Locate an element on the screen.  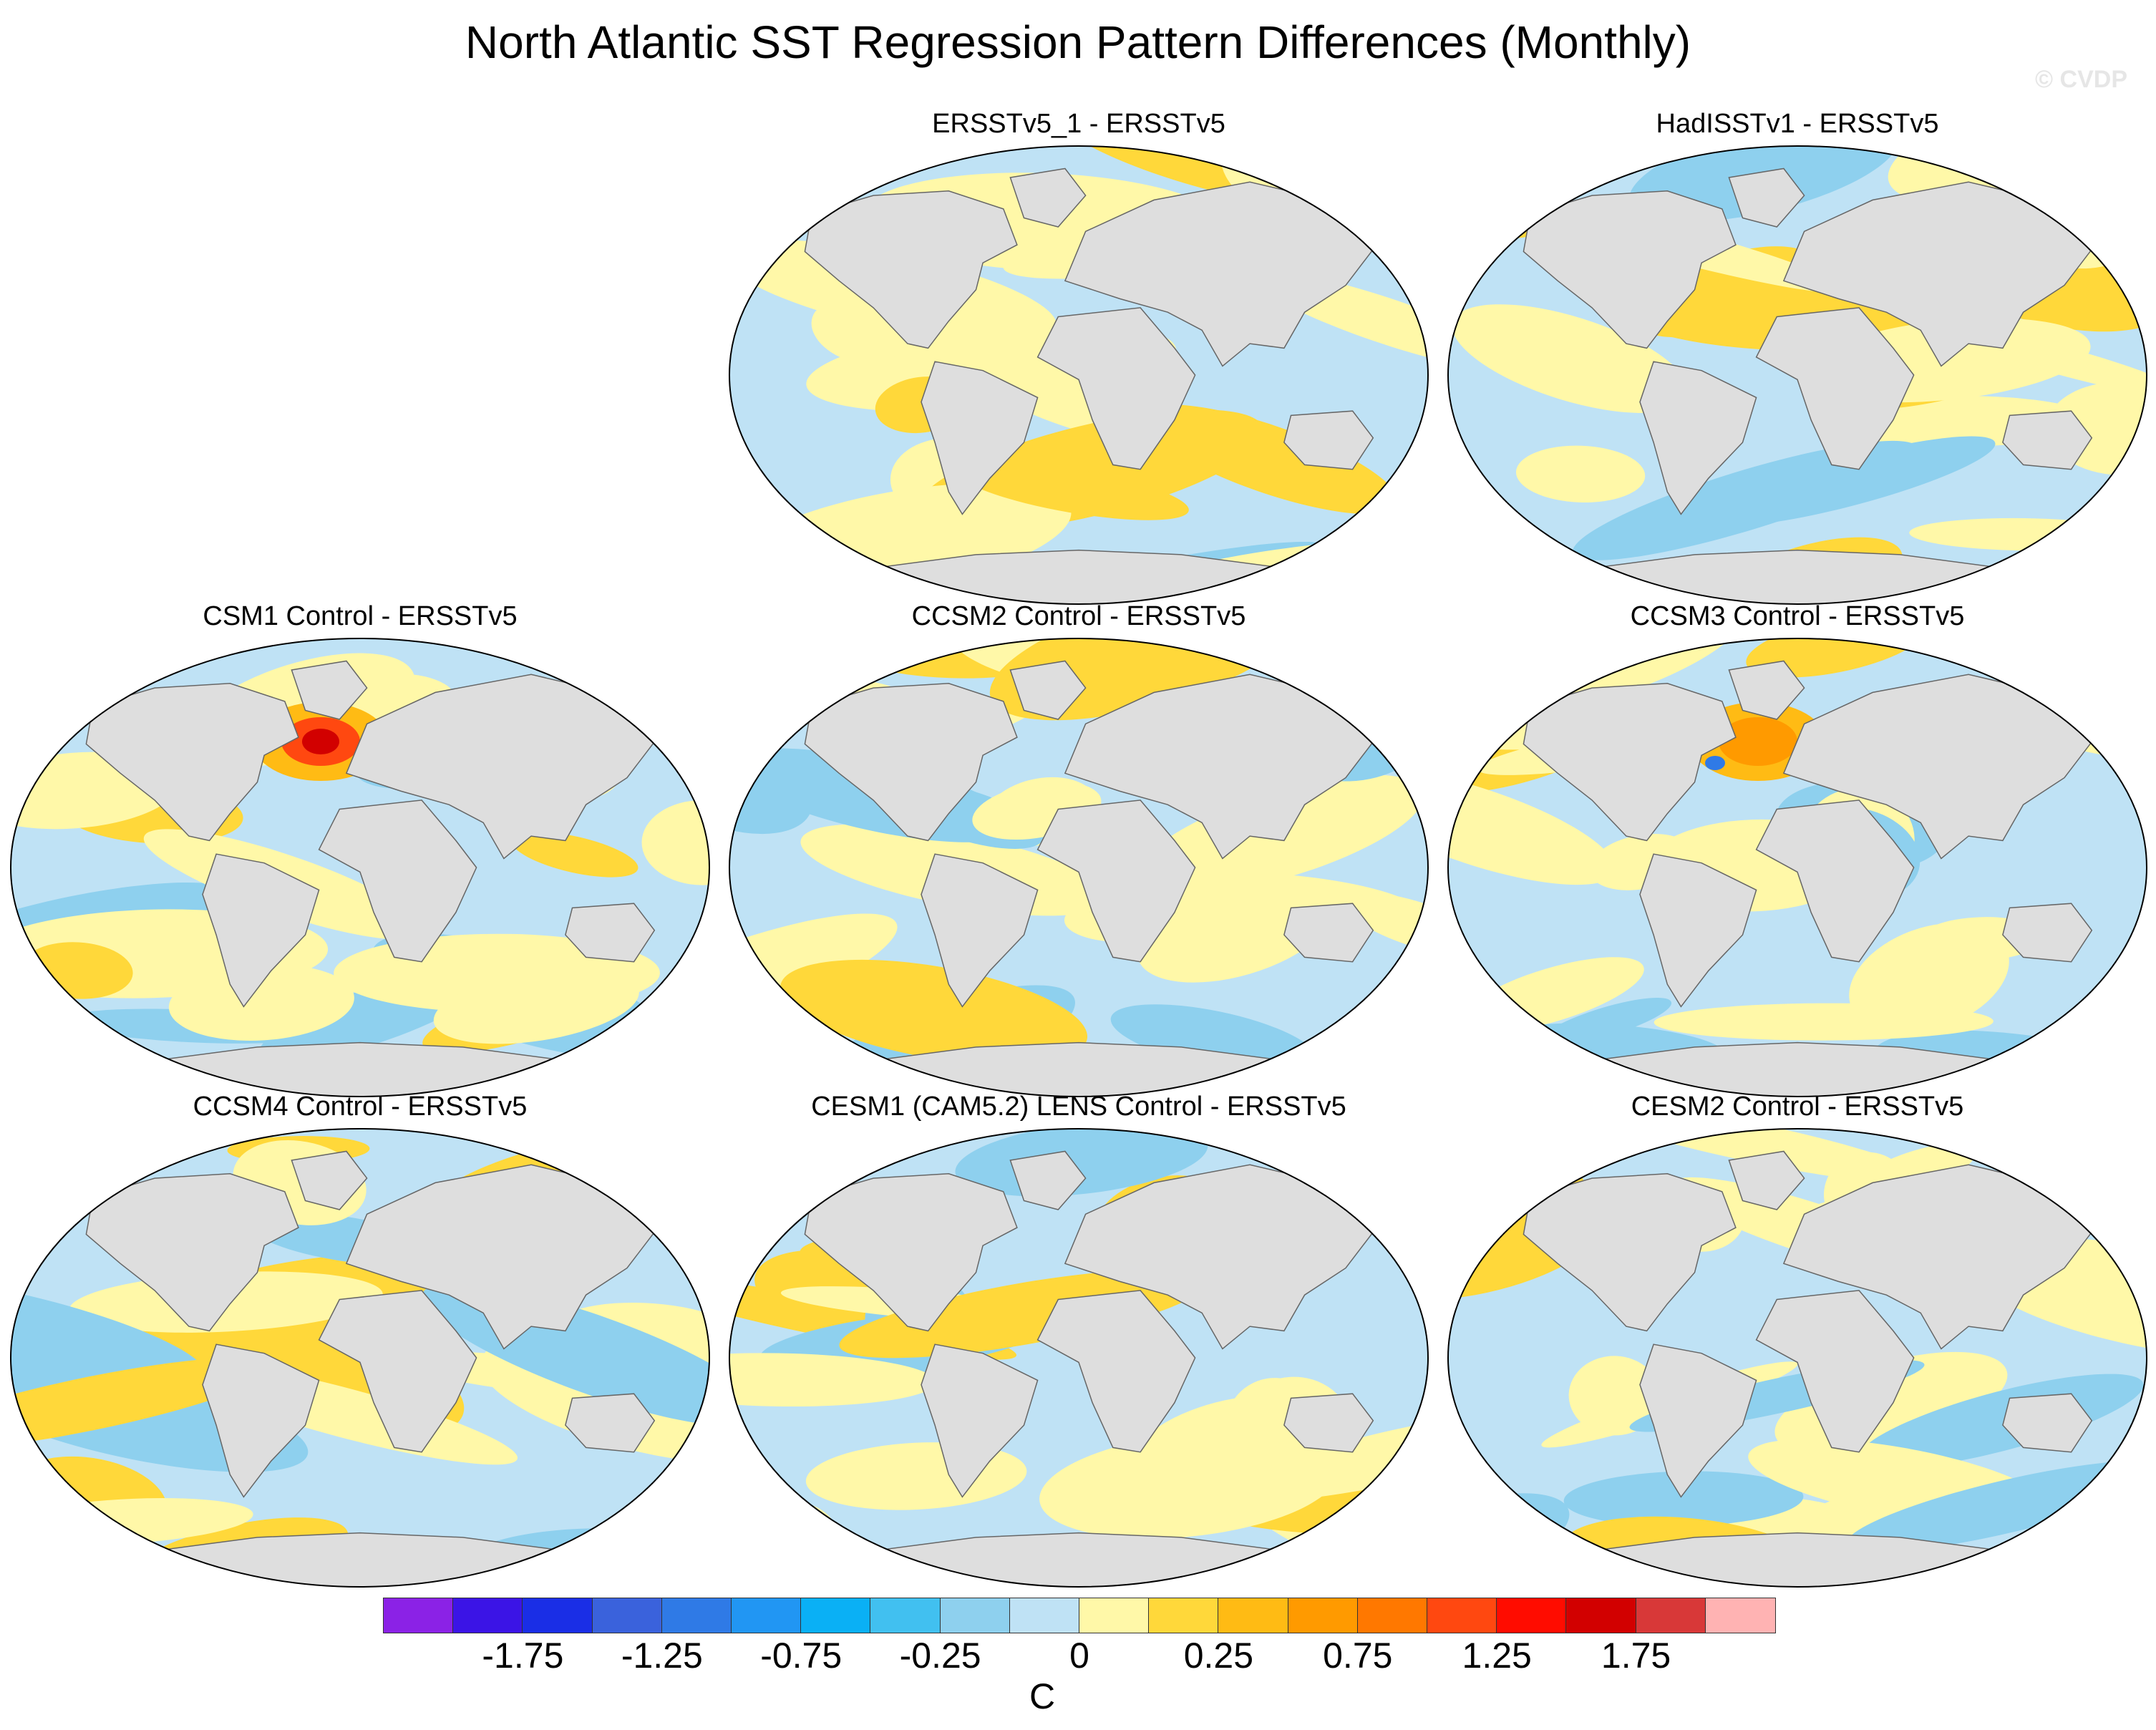
map-panel-ccsm4: CCSM4 Control - ERSSTv5 is located at coordinates (360, 1340).